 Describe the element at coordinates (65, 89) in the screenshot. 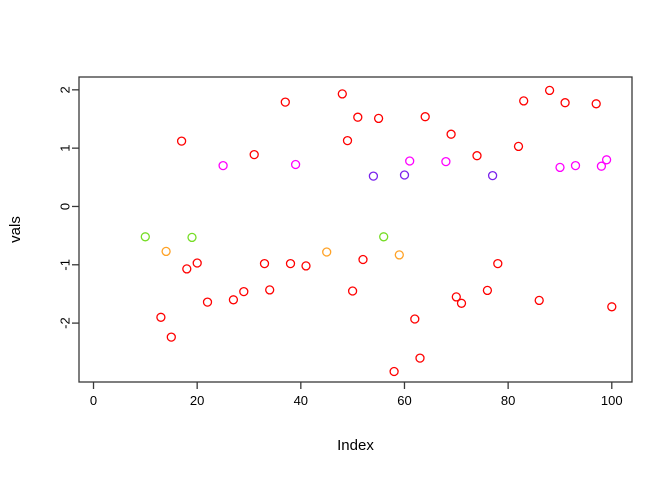

I see `y-tick-label: 2` at that location.